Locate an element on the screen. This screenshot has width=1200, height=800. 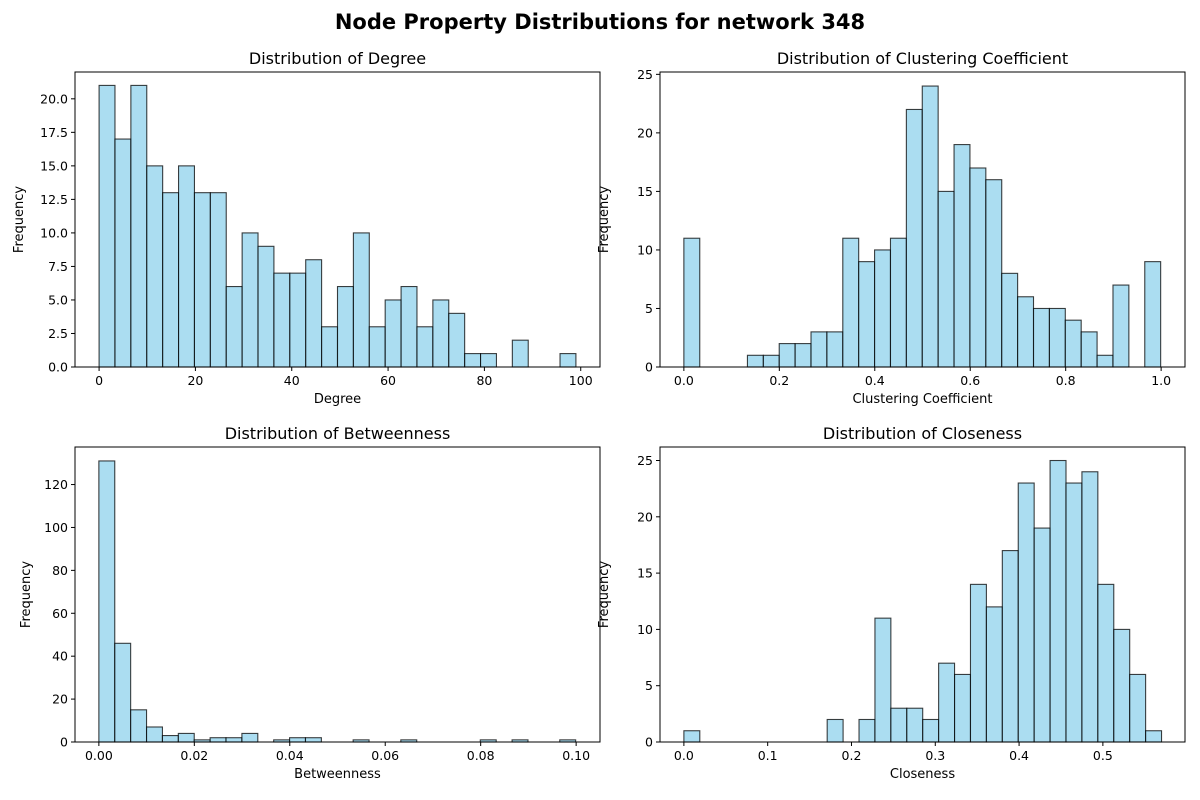
y-tick-label: 0.0 is located at coordinates (58, 367).